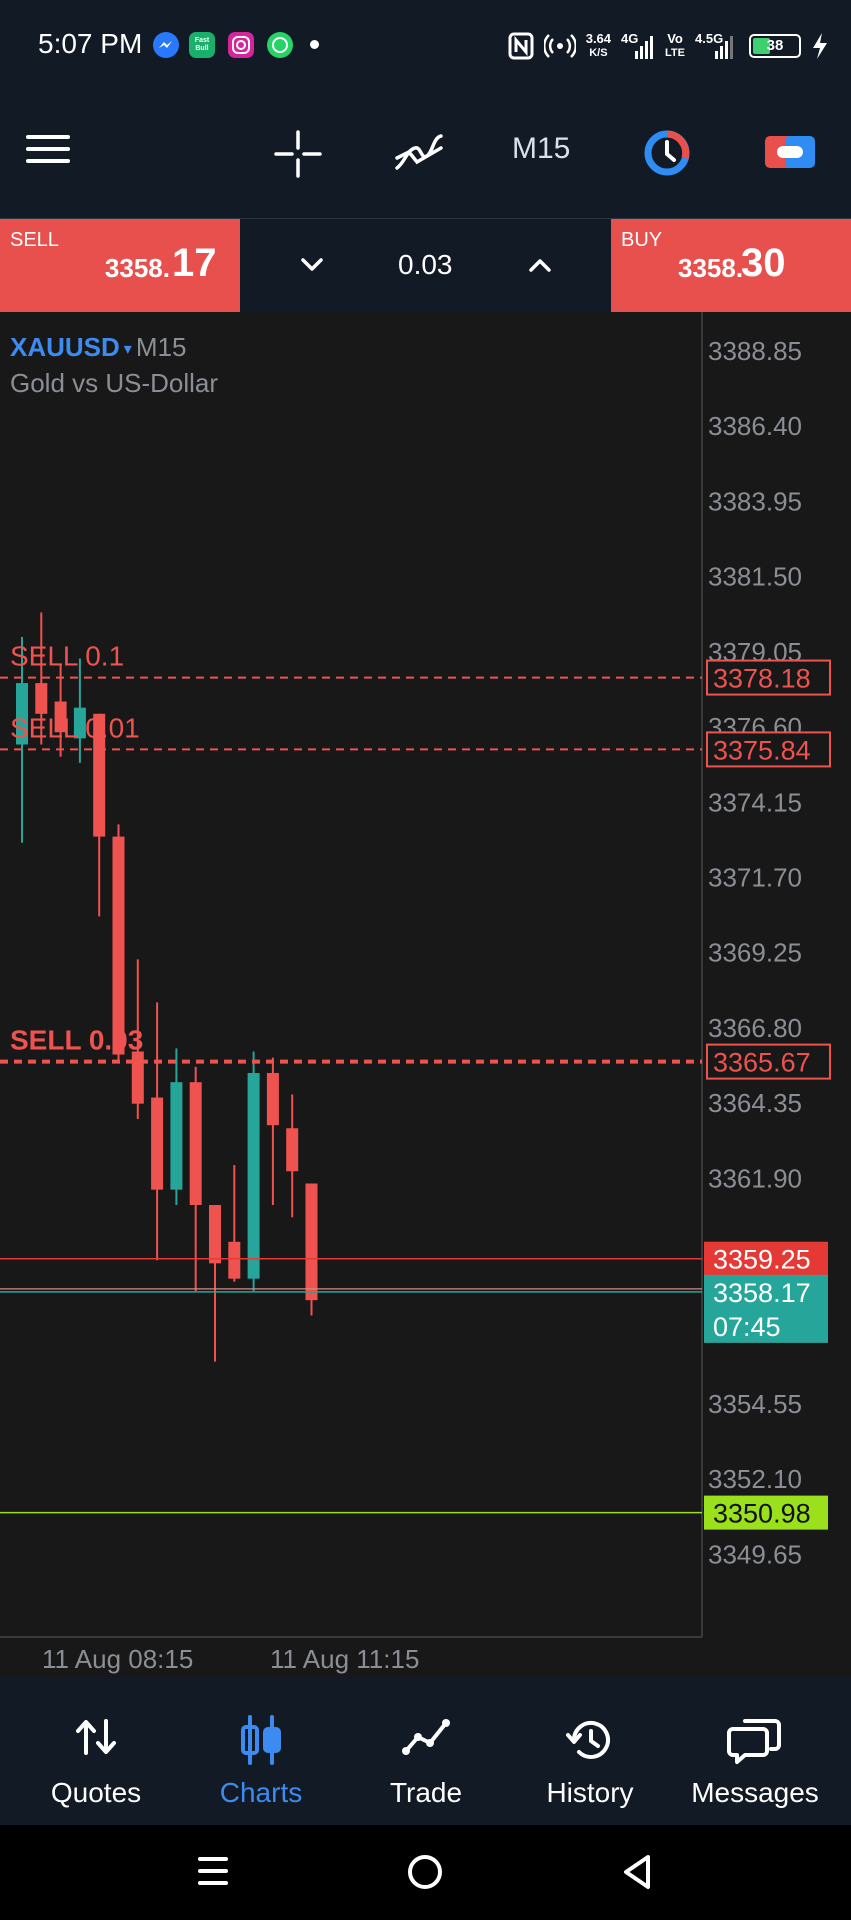  What do you see at coordinates (763, 263) in the screenshot?
I see `buy-price-big: 30` at bounding box center [763, 263].